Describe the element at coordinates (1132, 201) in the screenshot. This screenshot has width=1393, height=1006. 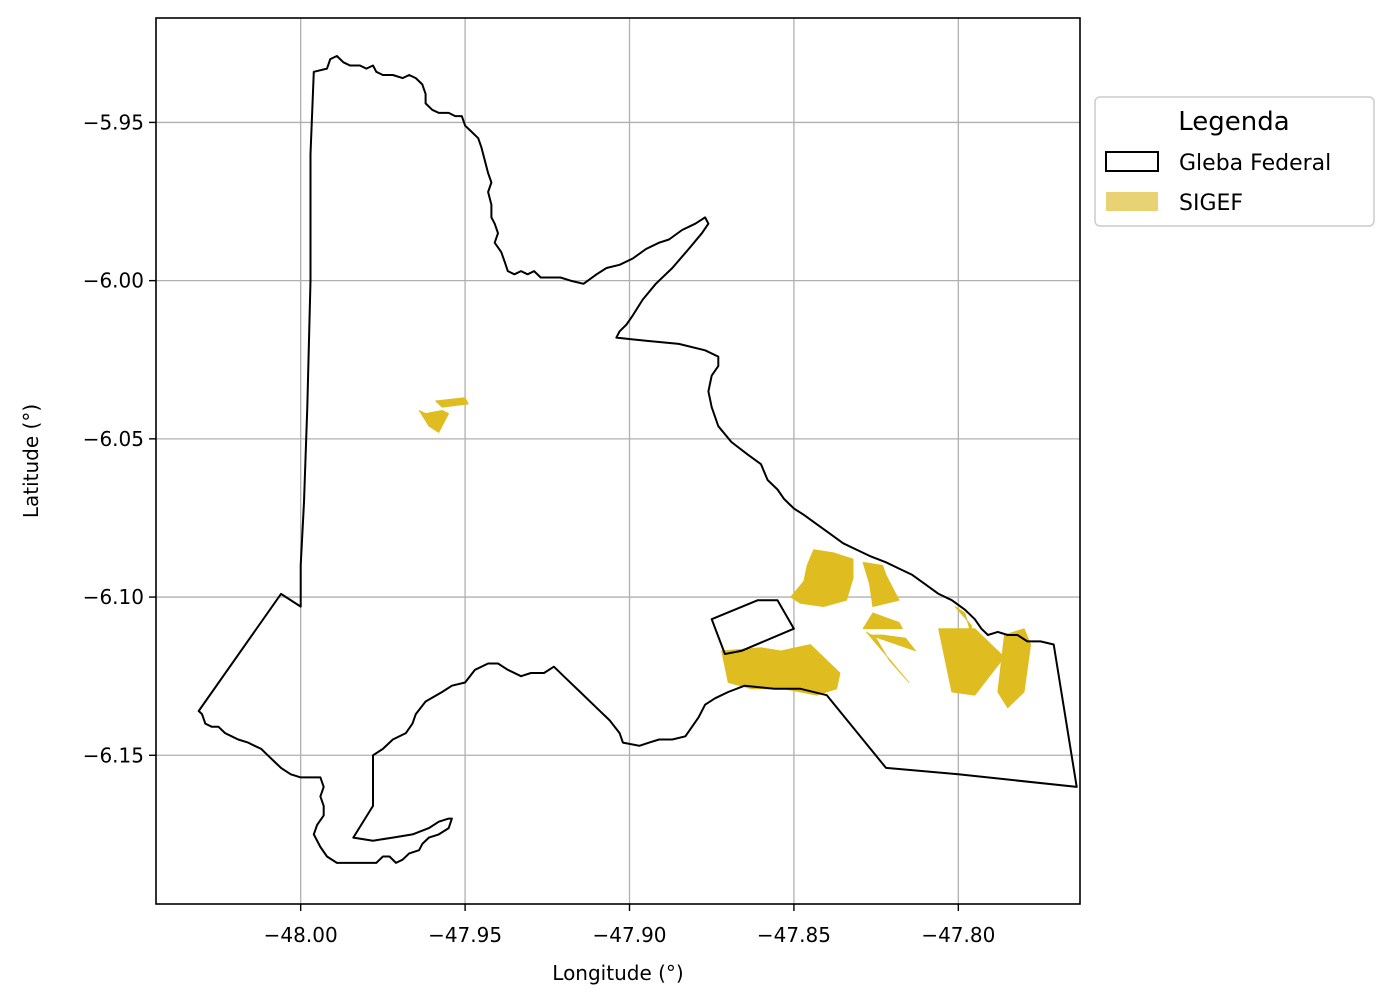
I see `legend-swatch-sigef` at that location.